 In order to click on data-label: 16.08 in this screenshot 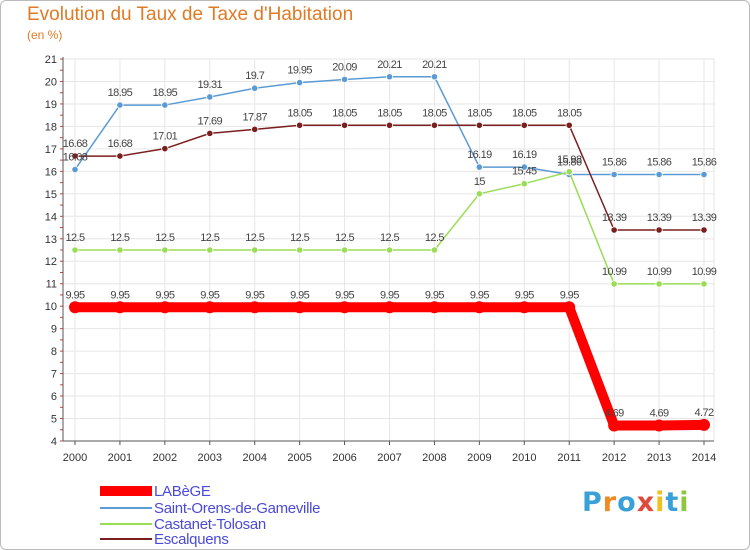, I will do `click(75, 158)`.